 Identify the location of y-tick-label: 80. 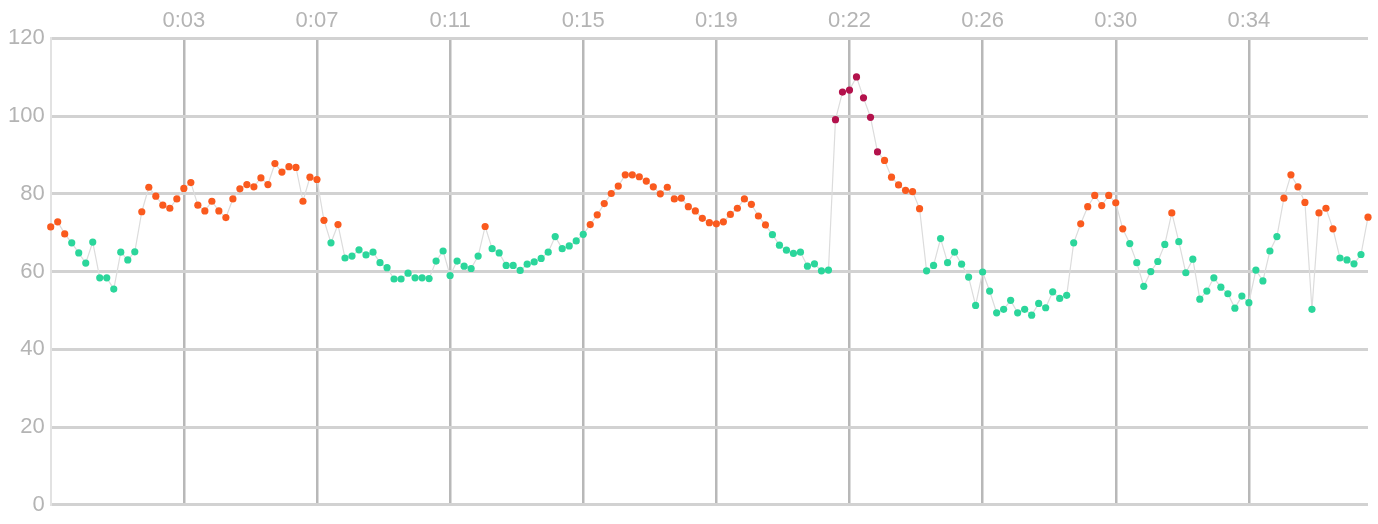
(32, 192).